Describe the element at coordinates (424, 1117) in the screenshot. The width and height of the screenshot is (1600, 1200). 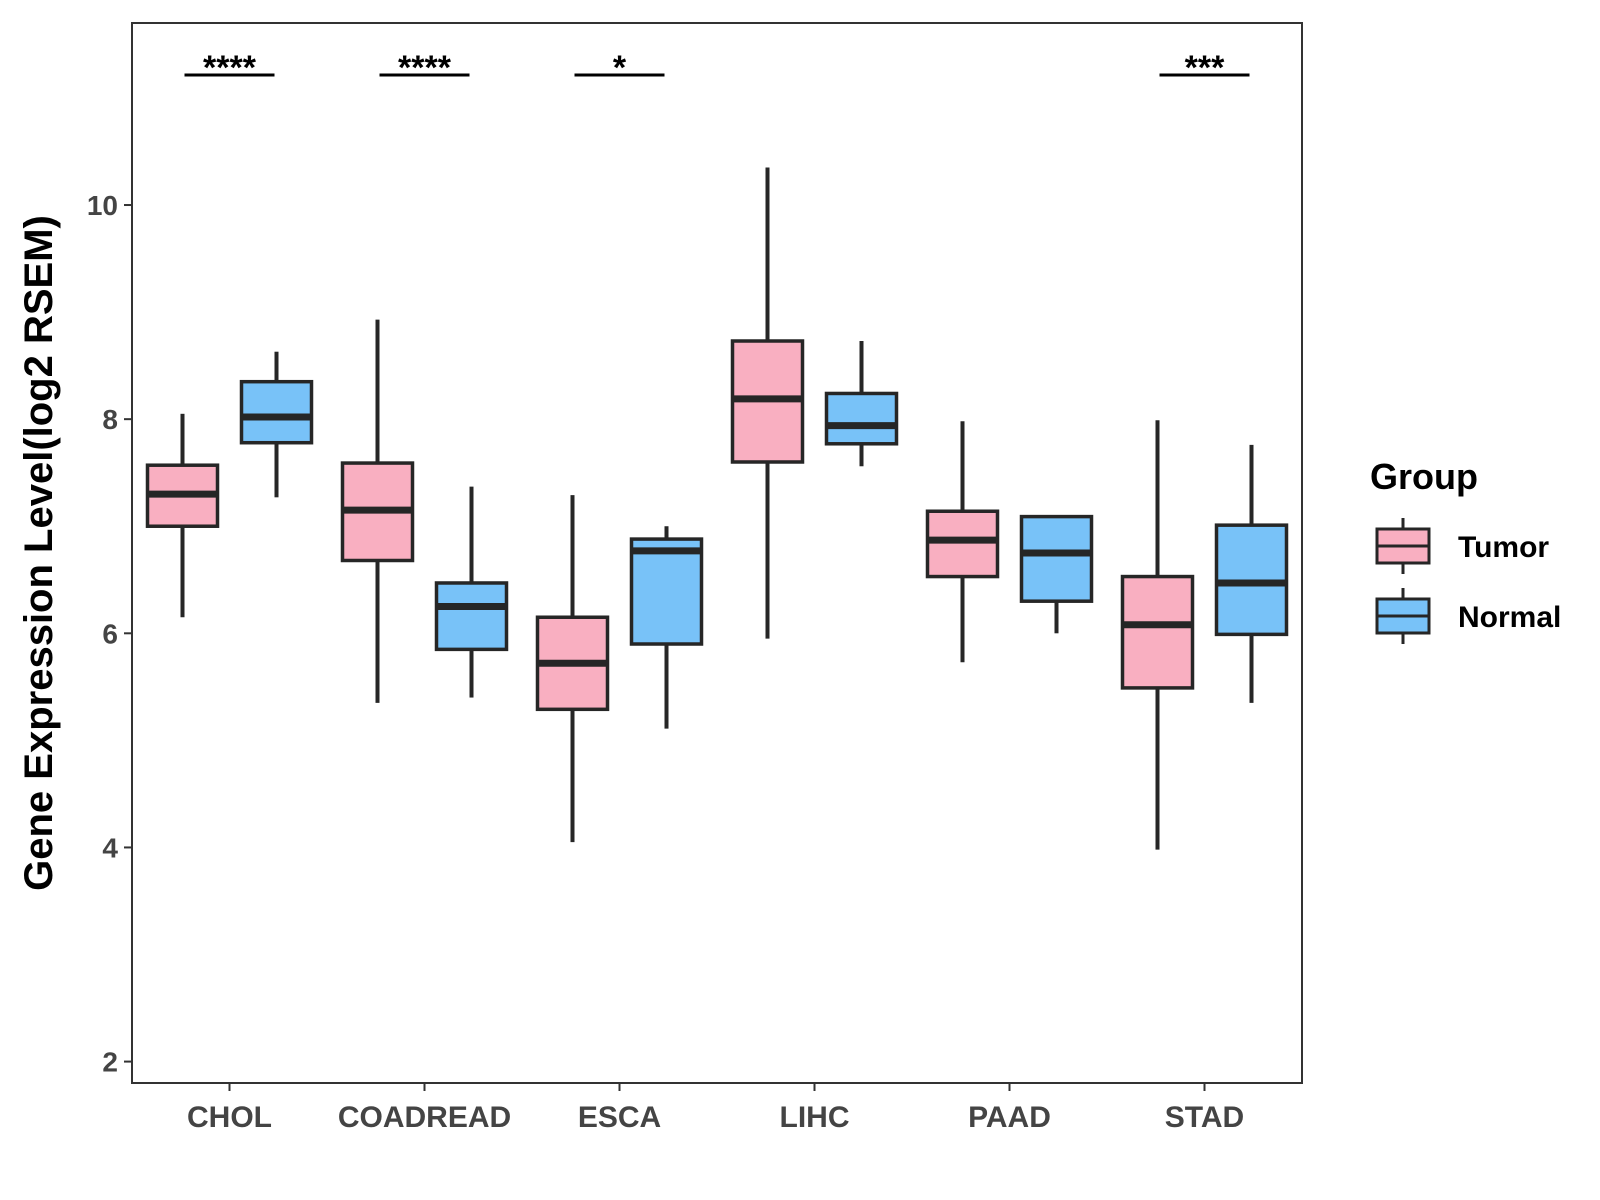
I see `x-tick-label: COADREAD` at that location.